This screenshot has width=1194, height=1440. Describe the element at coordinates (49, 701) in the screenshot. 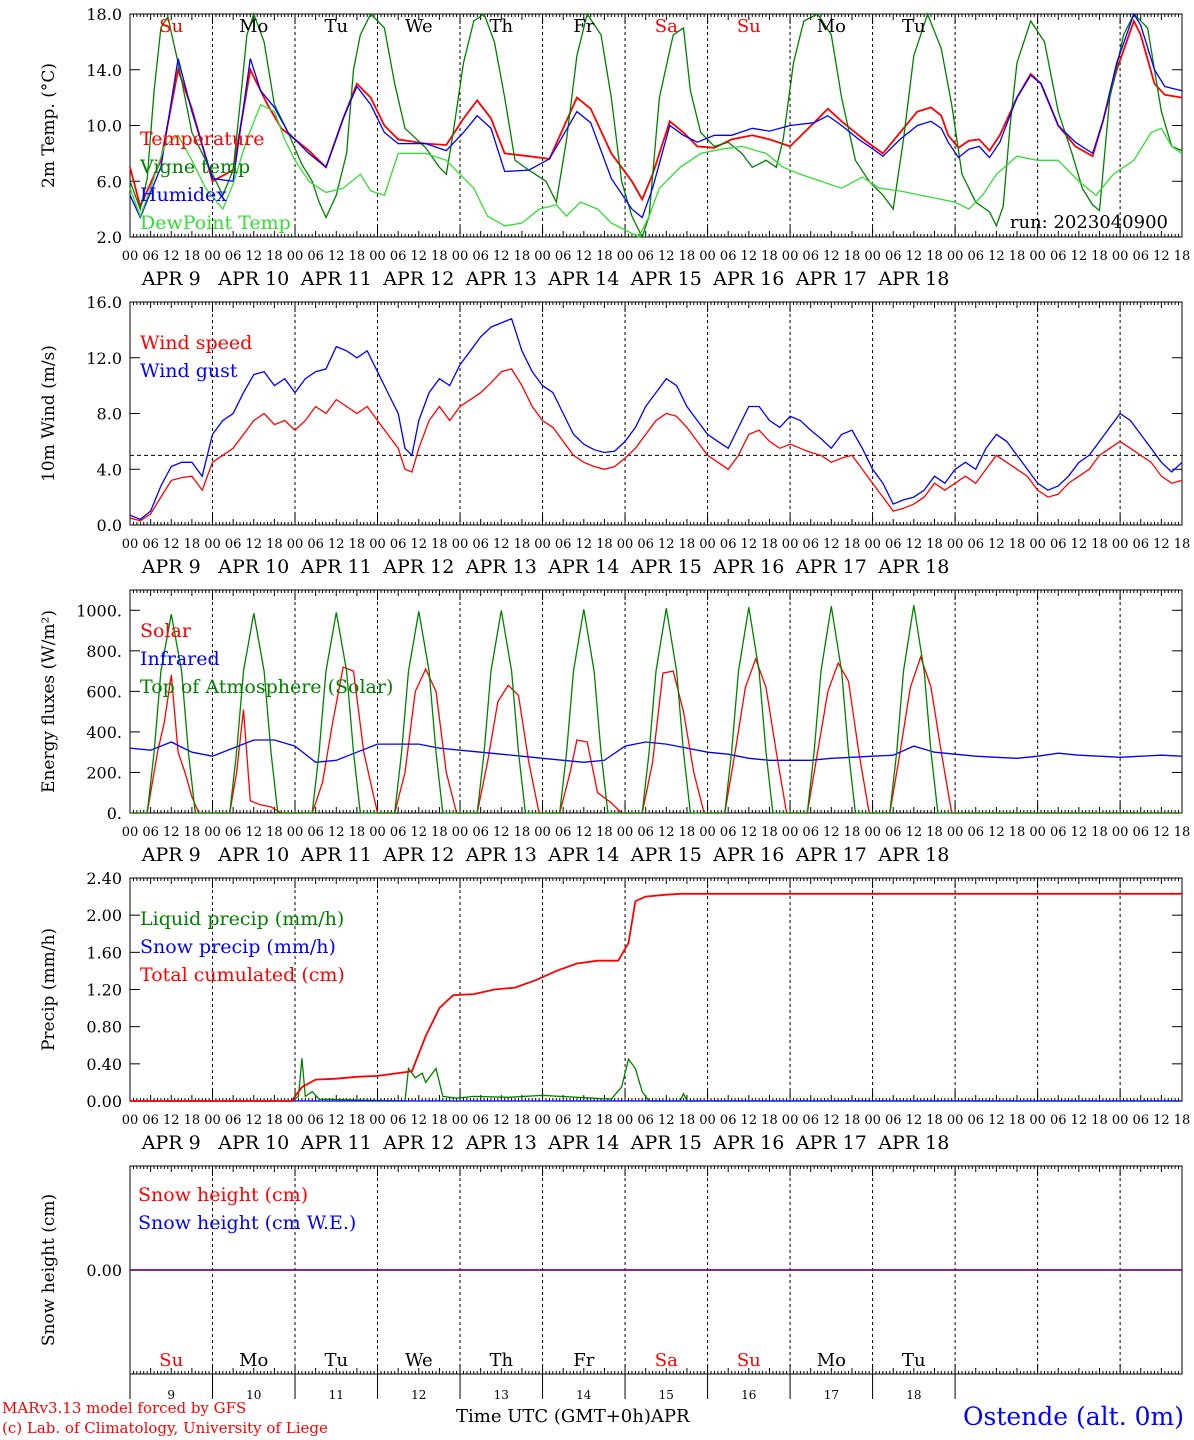

I see `y-axis-label: Energy fluxes (W/m²)` at that location.